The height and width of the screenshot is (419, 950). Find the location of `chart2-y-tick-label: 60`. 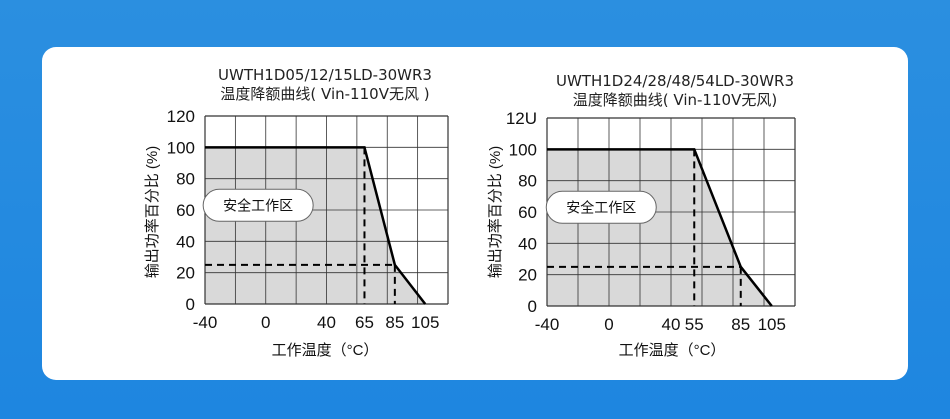

chart2-y-tick-label: 60 is located at coordinates (527, 212).